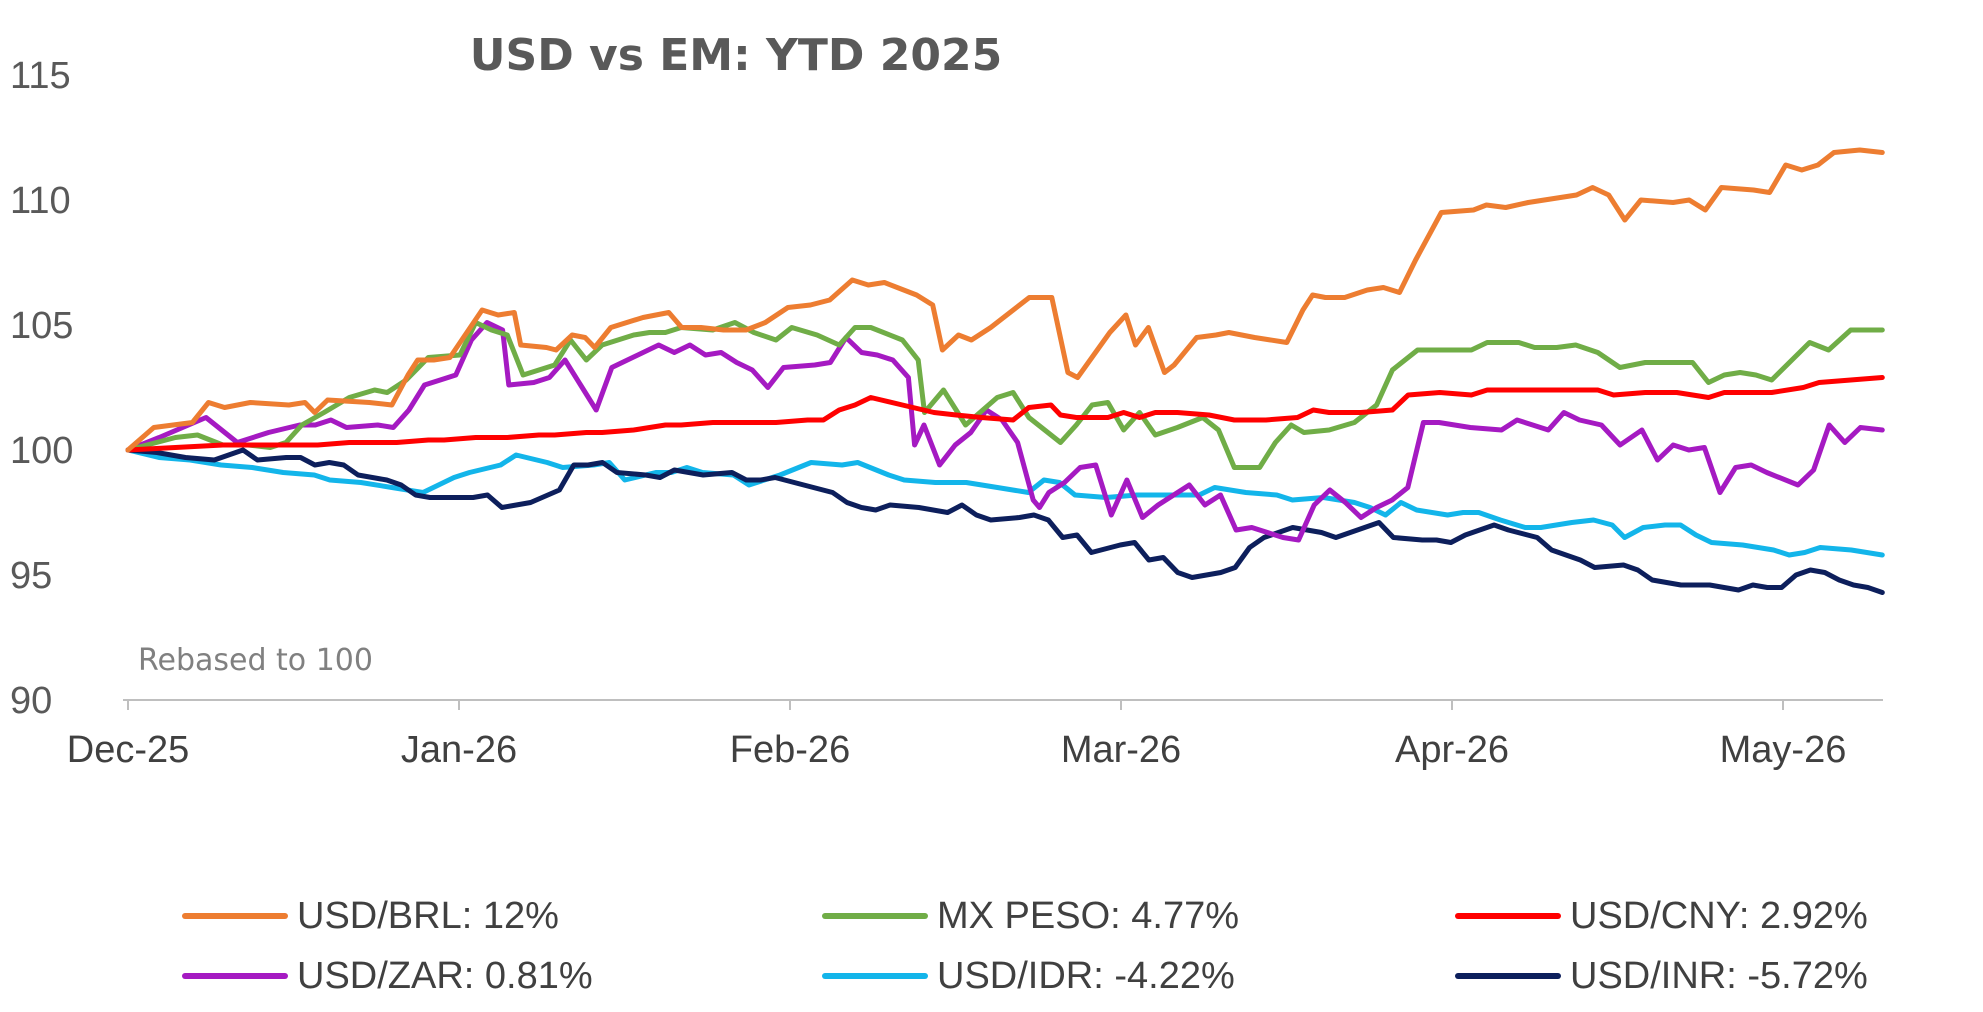  Describe the element at coordinates (736, 55) in the screenshot. I see `chart-title: USD vs EM: YTD 2025` at that location.